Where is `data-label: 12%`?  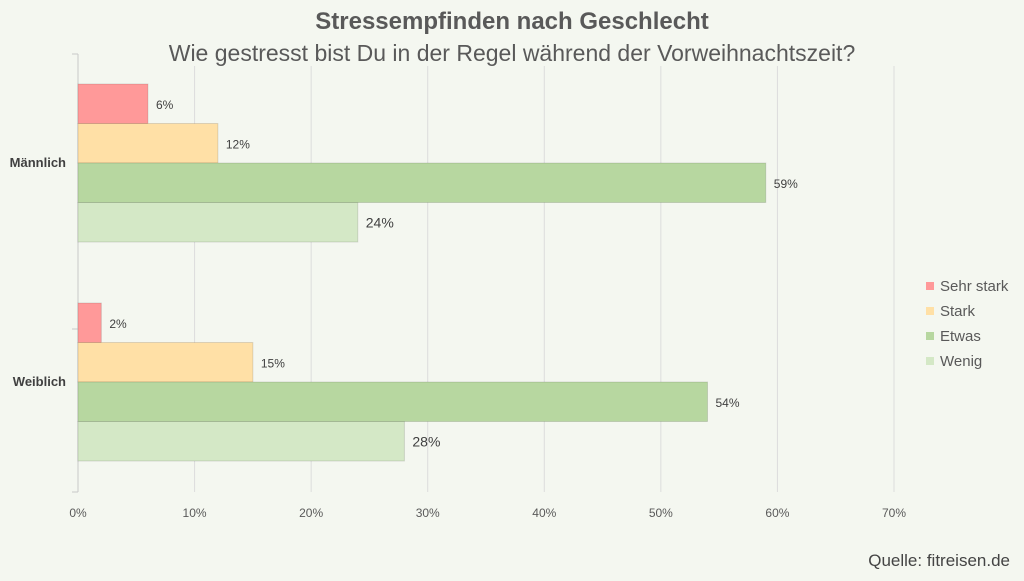
data-label: 12% is located at coordinates (238, 144).